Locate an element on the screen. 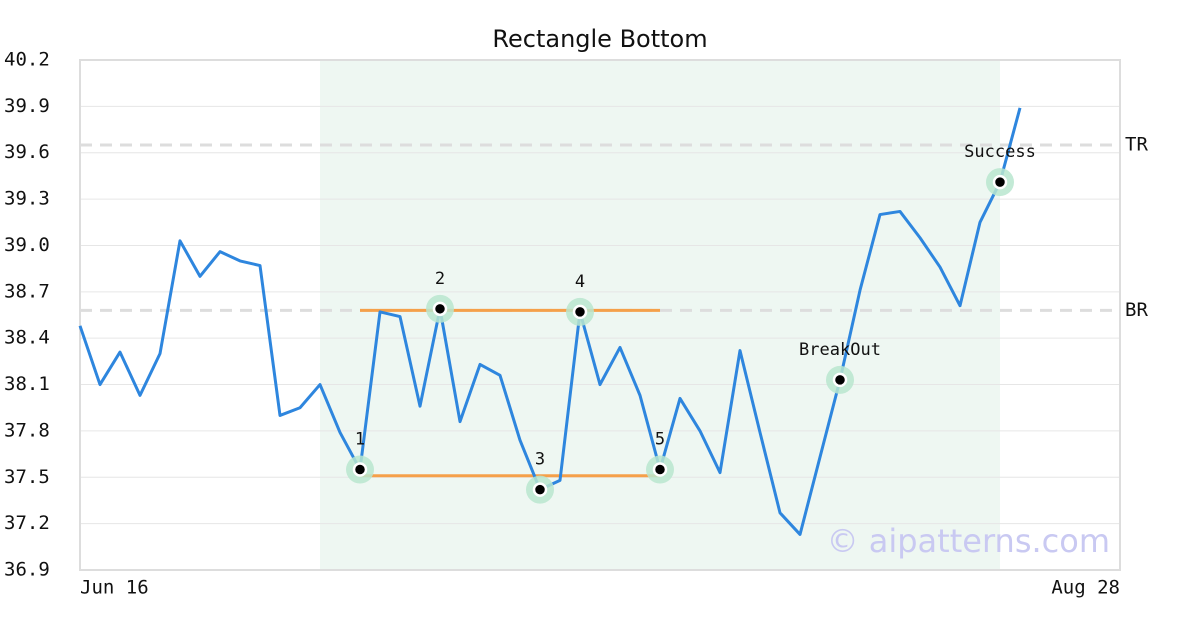  y-tick-label: 38.7 is located at coordinates (27, 291).